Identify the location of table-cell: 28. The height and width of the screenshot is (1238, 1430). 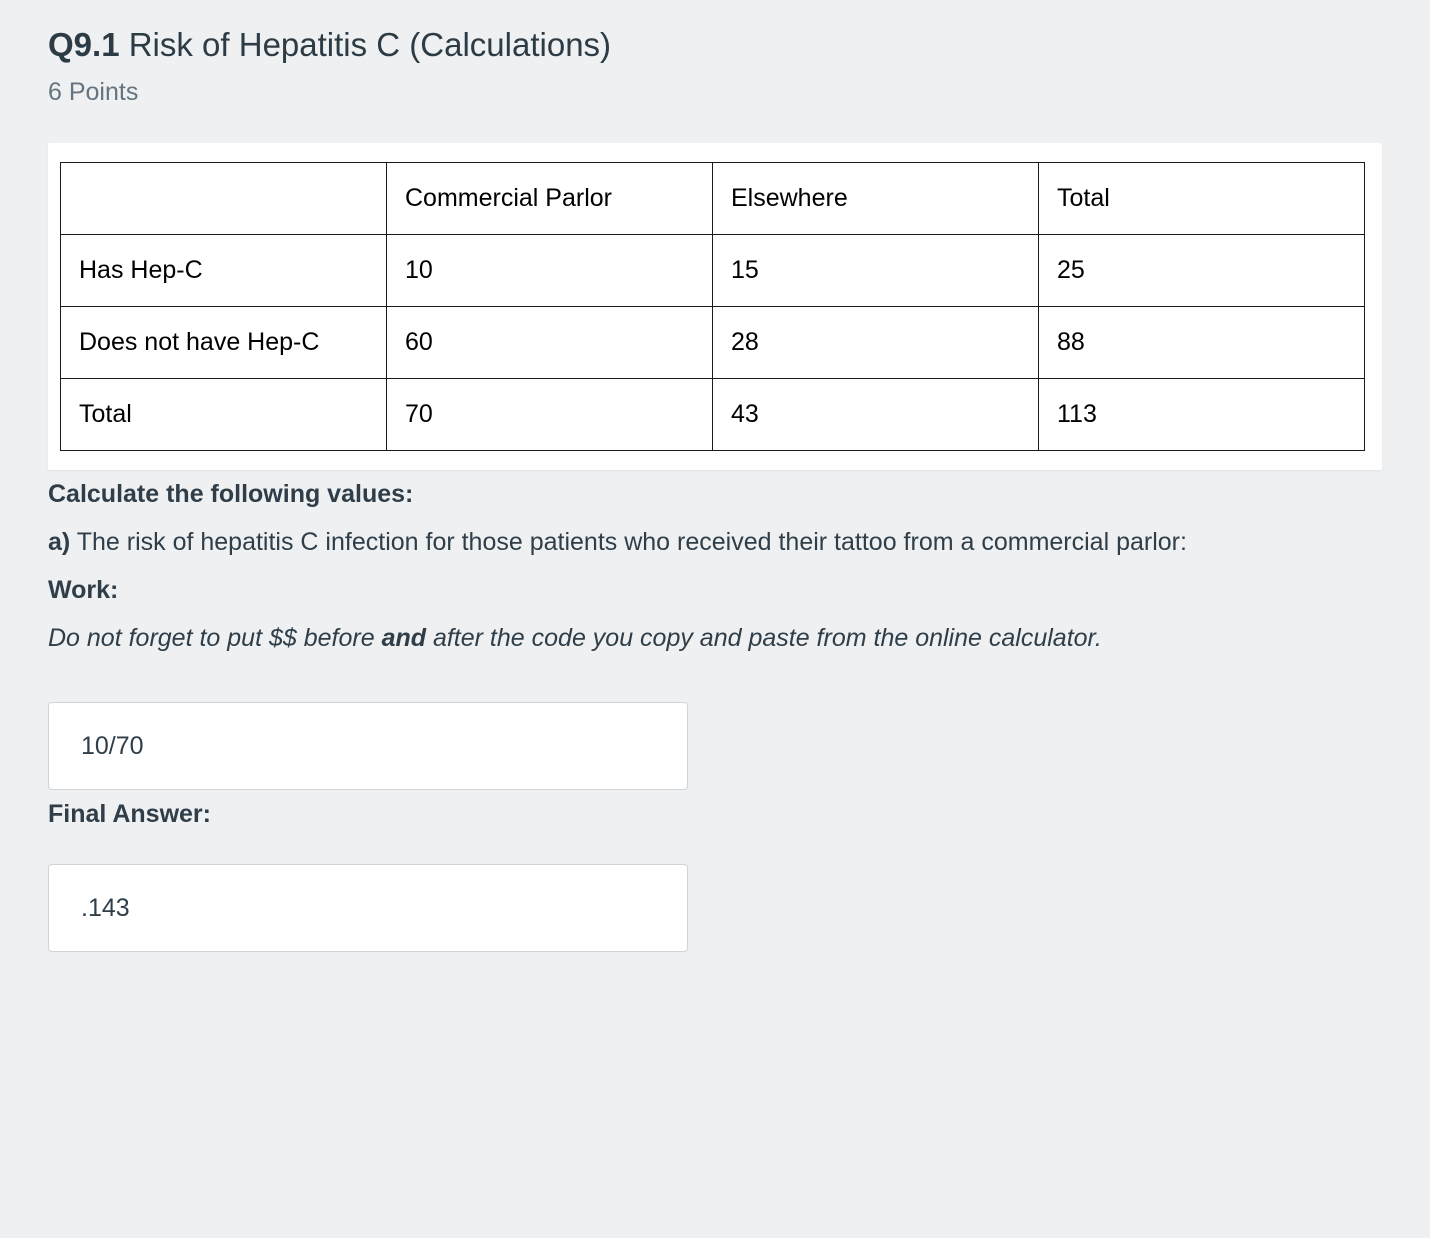
(875, 342).